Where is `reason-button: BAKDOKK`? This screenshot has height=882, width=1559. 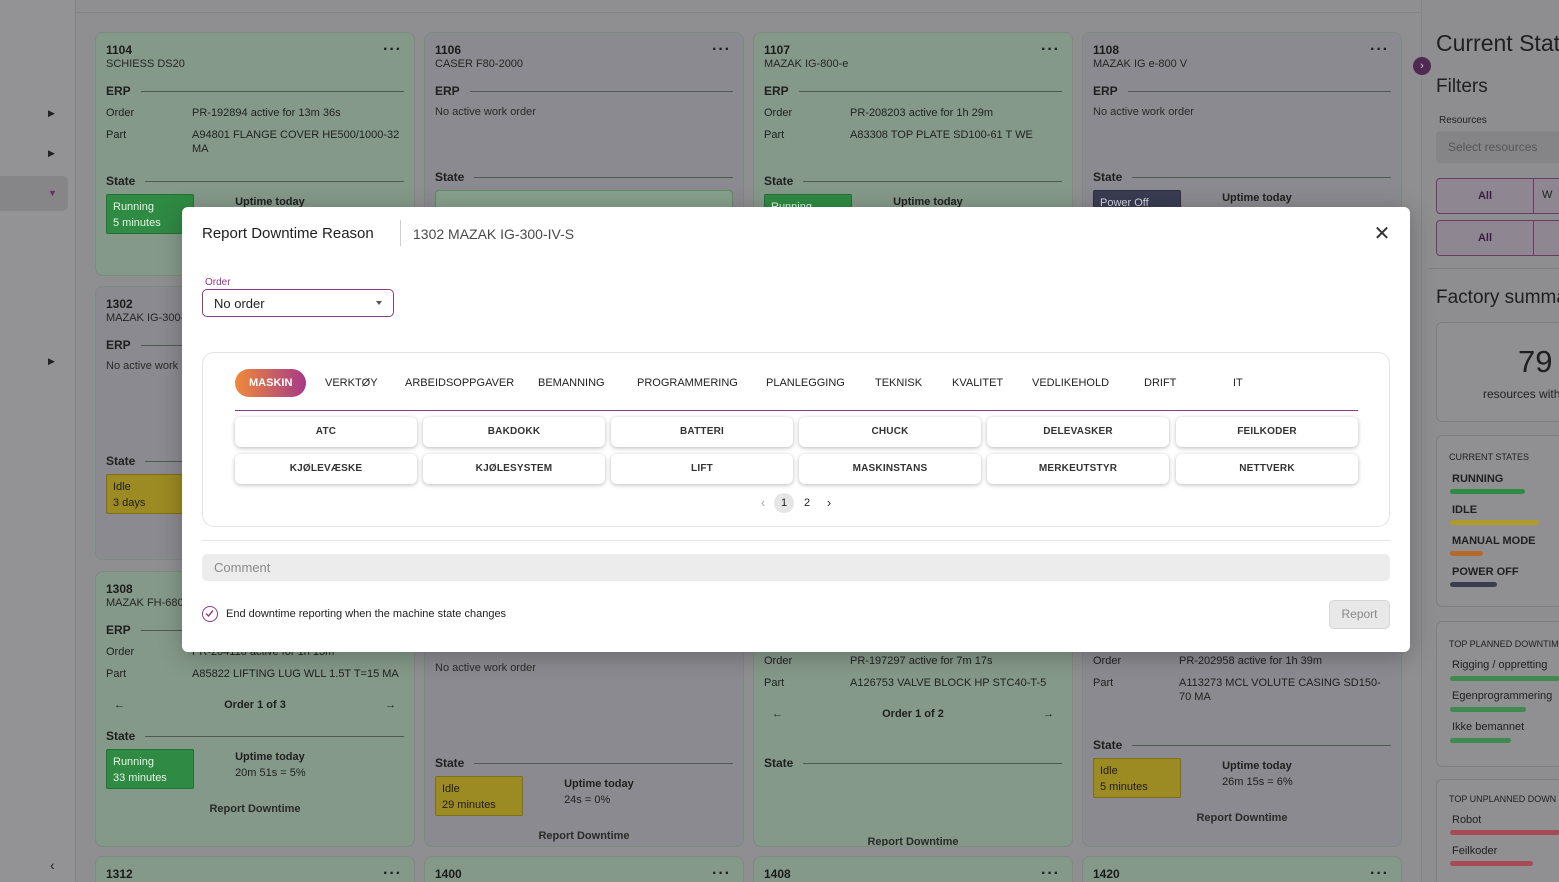 reason-button: BAKDOKK is located at coordinates (514, 432).